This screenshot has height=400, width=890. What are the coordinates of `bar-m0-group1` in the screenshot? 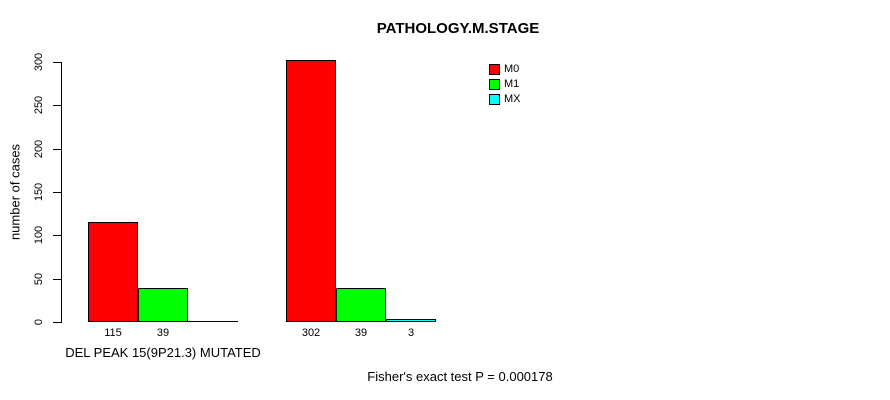 It's located at (113, 272).